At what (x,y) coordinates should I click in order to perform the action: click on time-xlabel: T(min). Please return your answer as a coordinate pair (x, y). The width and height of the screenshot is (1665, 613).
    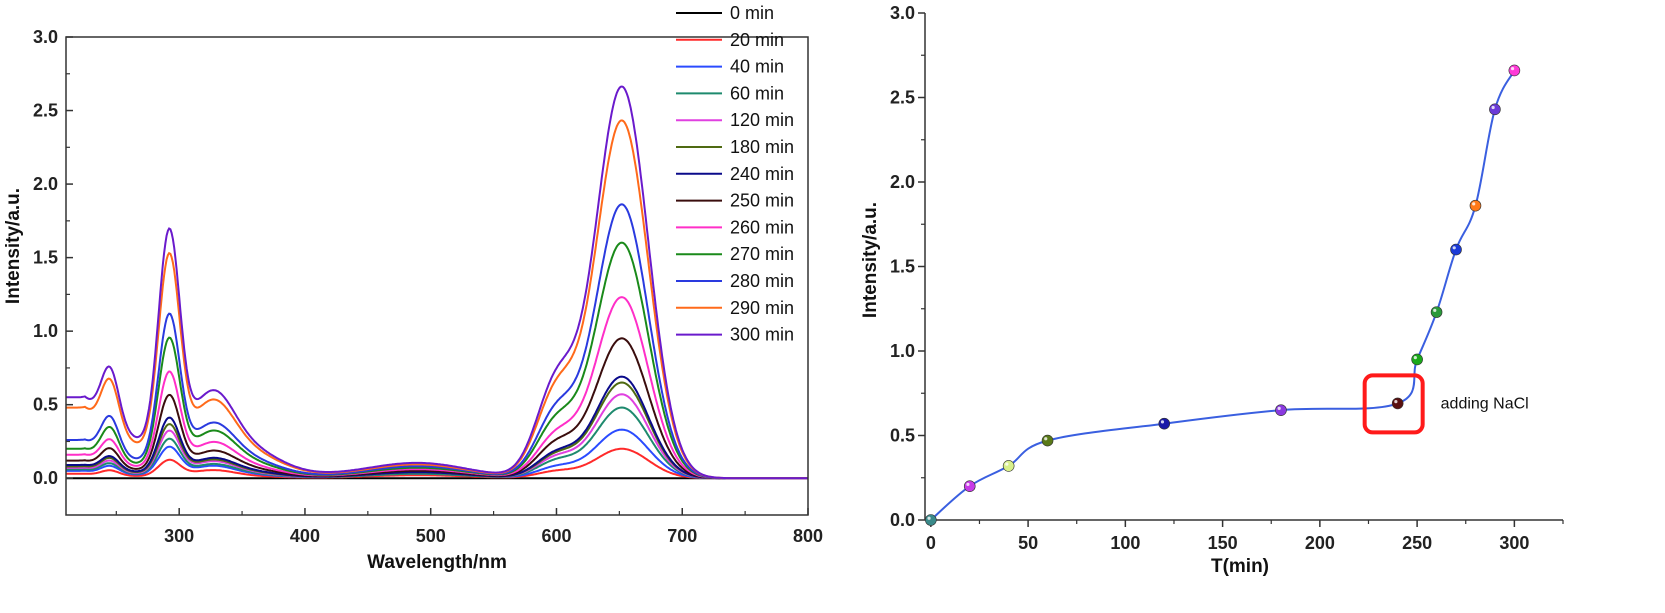
    Looking at the image, I should click on (1240, 566).